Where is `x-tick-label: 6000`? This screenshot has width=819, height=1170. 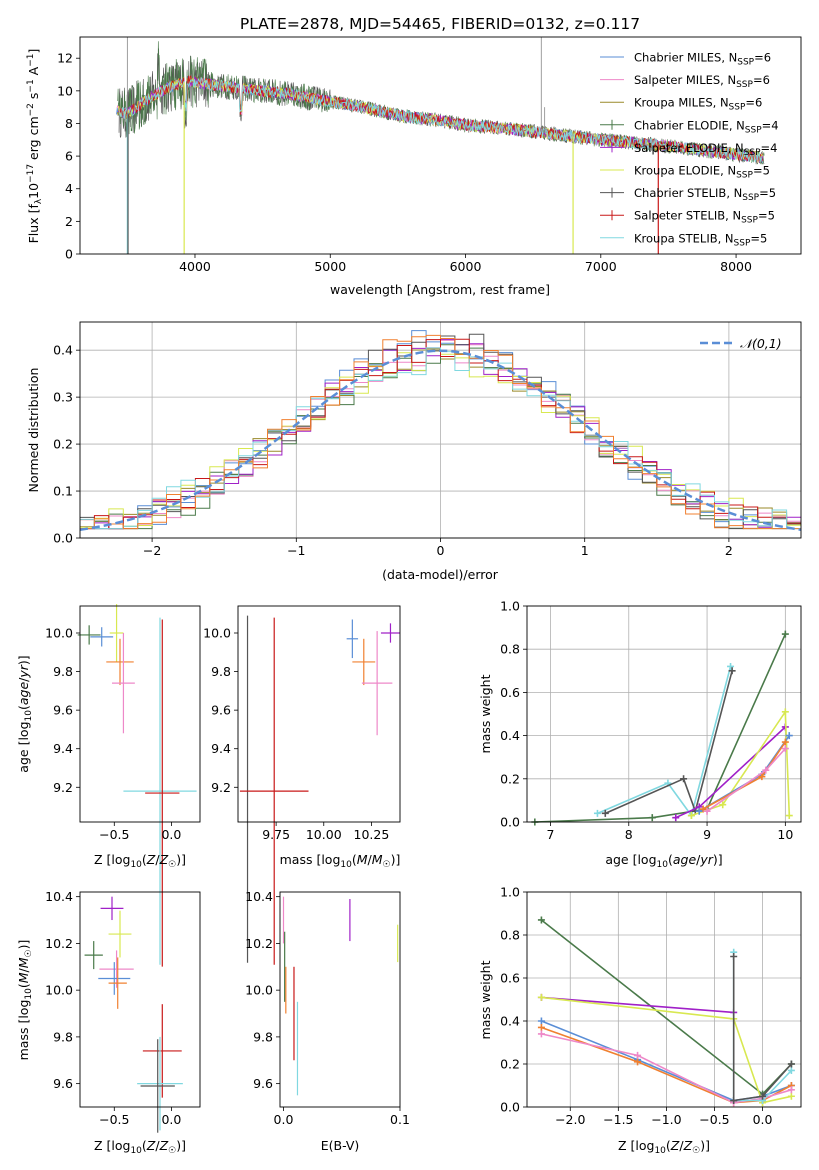 x-tick-label: 6000 is located at coordinates (466, 266).